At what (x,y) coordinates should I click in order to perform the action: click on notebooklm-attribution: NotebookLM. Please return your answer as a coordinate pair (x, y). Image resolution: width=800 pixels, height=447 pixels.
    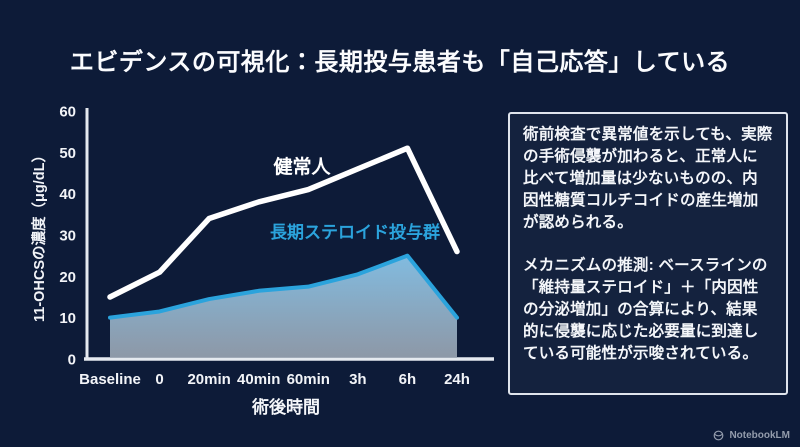
    Looking at the image, I should click on (751, 435).